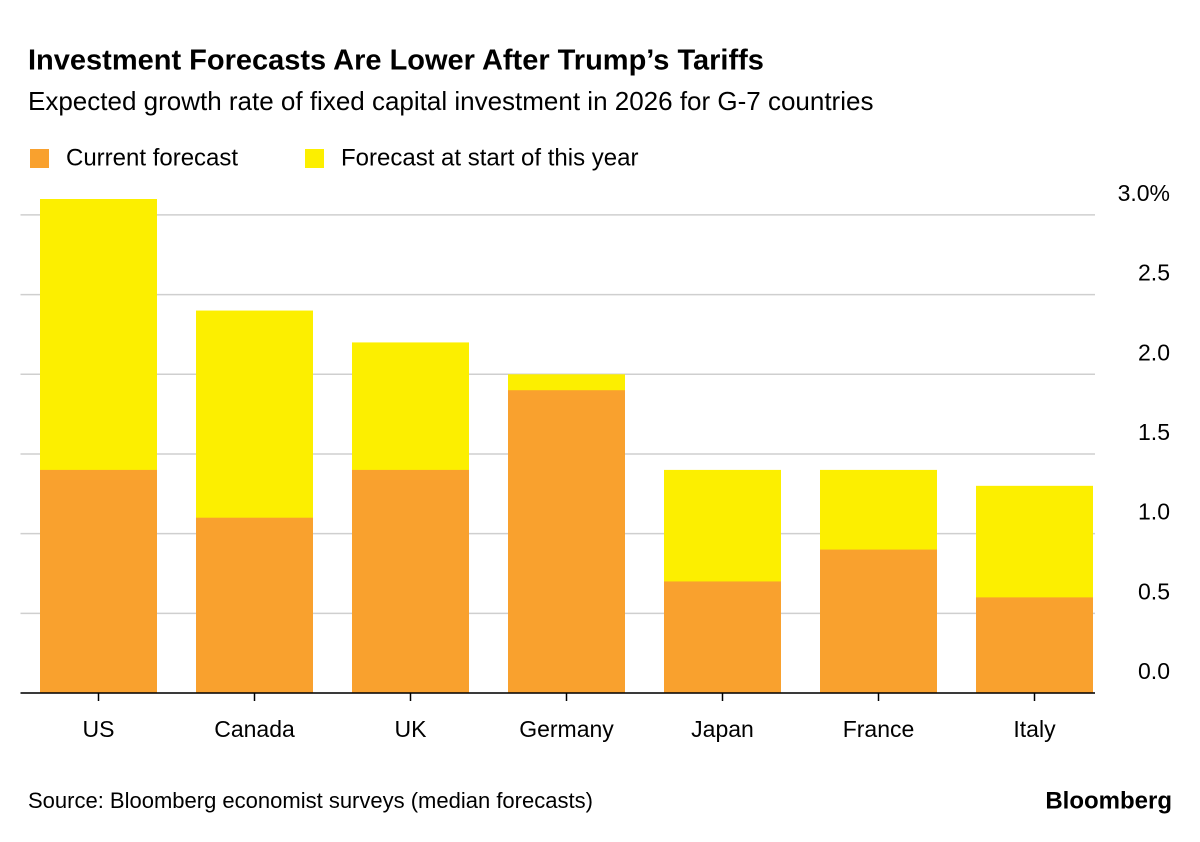 The width and height of the screenshot is (1200, 842). Describe the element at coordinates (152, 157) in the screenshot. I see `legend-label: Current forecast` at that location.